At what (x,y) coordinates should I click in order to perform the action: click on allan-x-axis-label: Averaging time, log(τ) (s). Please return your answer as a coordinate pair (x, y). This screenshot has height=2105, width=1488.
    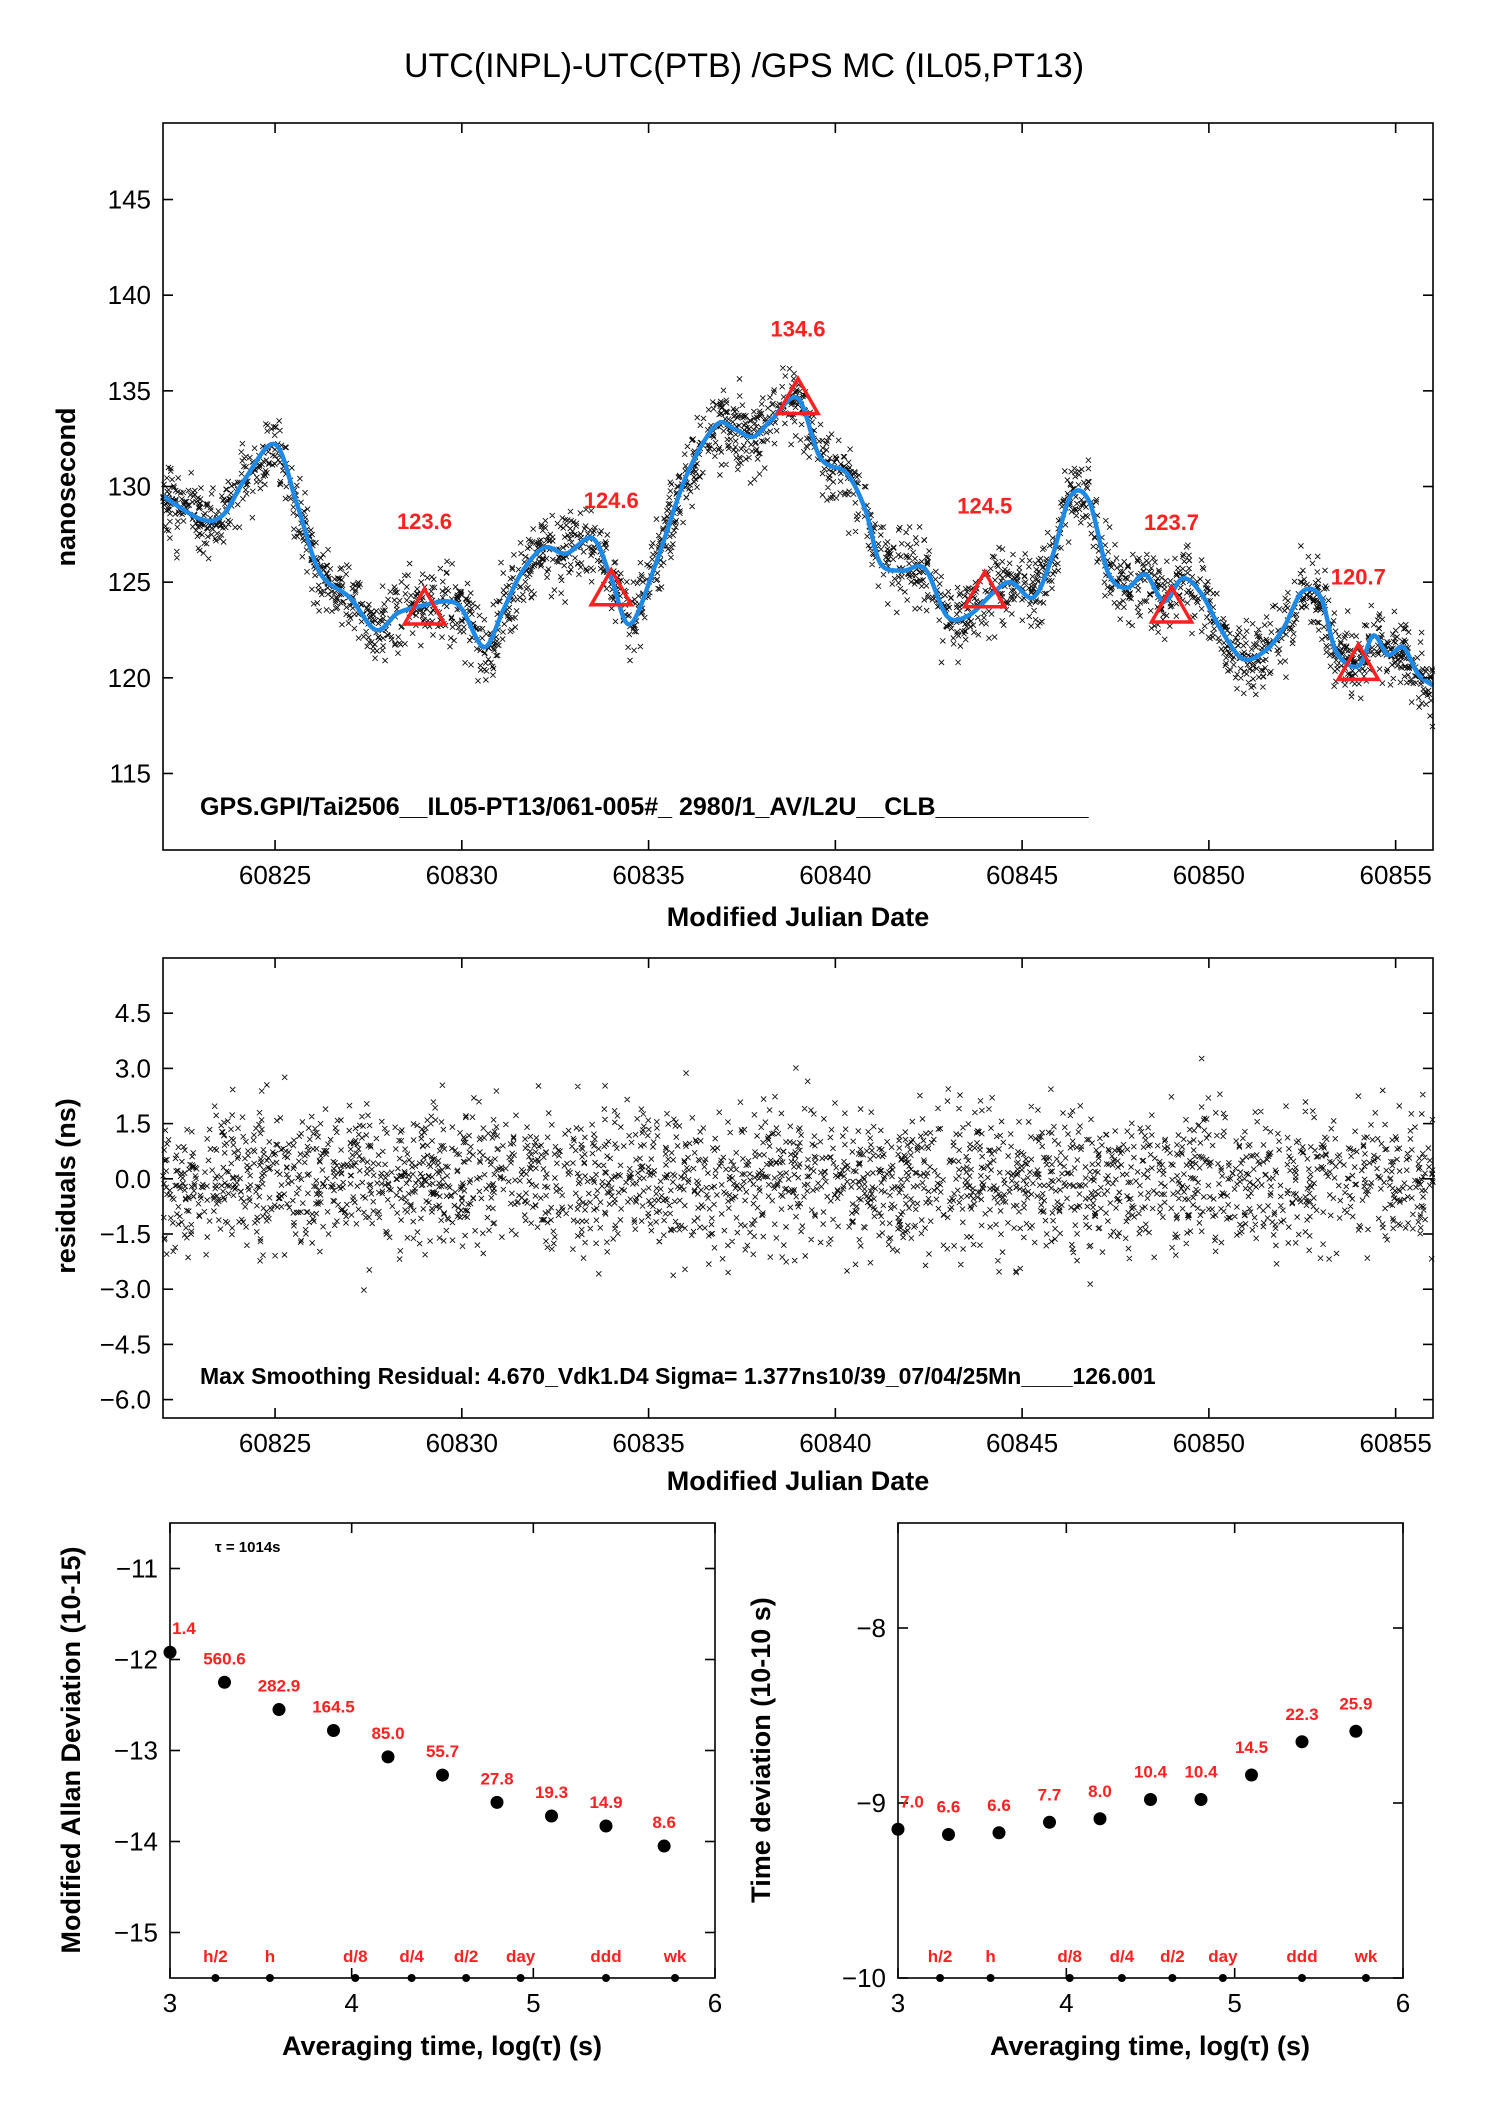
    Looking at the image, I should click on (442, 2046).